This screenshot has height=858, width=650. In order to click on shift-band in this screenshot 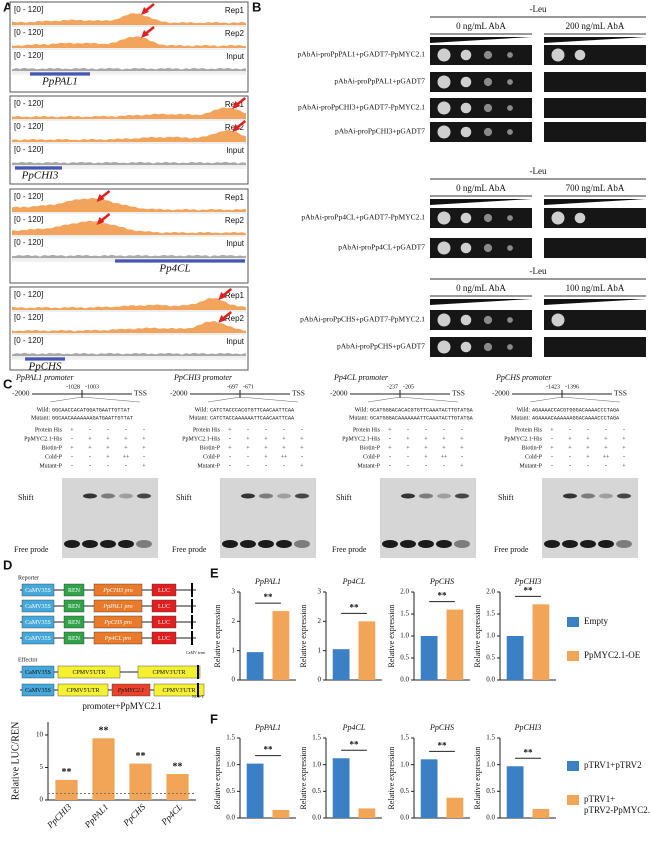, I will do `click(606, 496)`.